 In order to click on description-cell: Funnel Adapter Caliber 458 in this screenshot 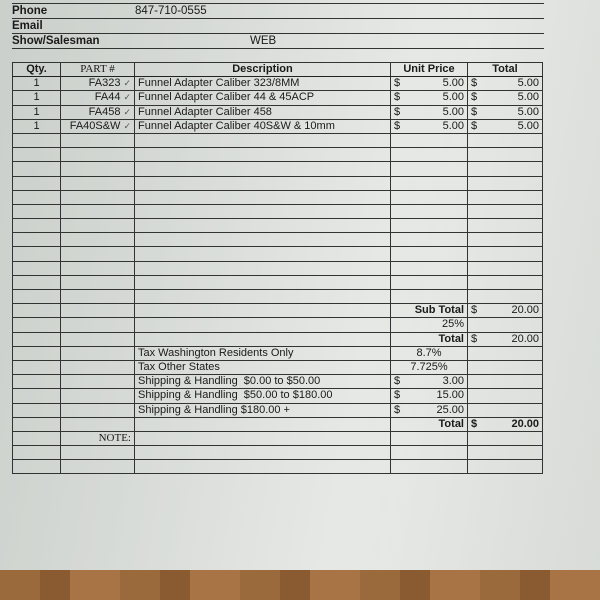, I will do `click(262, 112)`.